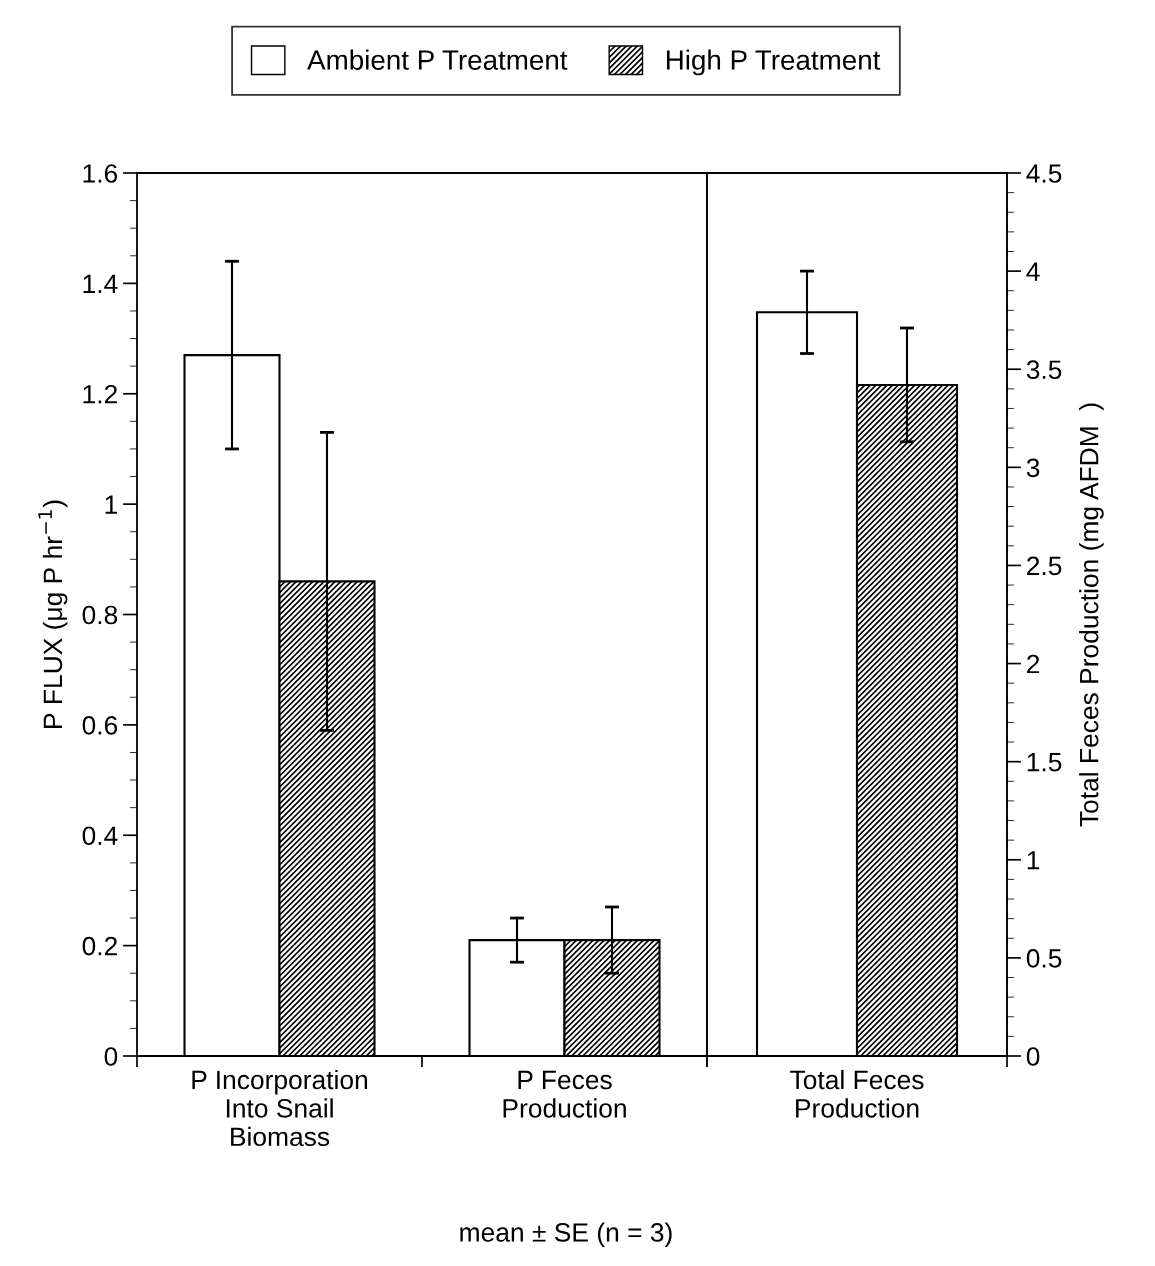 This screenshot has width=1155, height=1266. What do you see at coordinates (1044, 566) in the screenshot?
I see `y2-tick-label: 2.5` at bounding box center [1044, 566].